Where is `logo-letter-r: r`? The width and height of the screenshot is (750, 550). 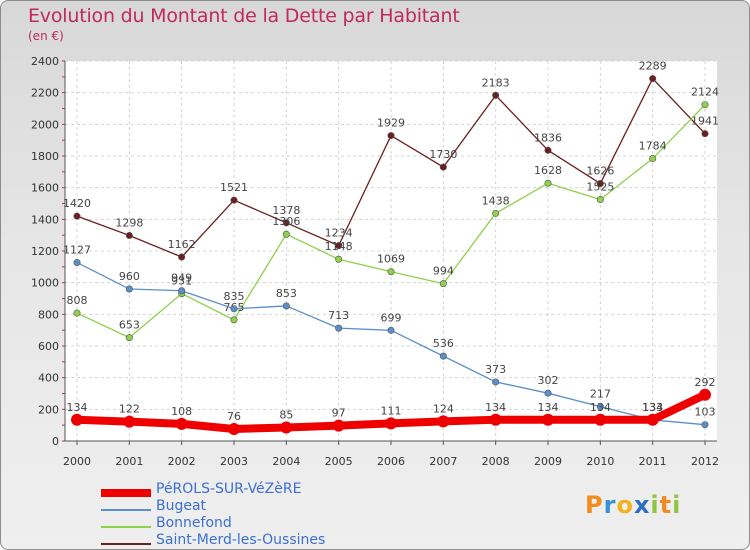
logo-letter-r: r is located at coordinates (610, 505).